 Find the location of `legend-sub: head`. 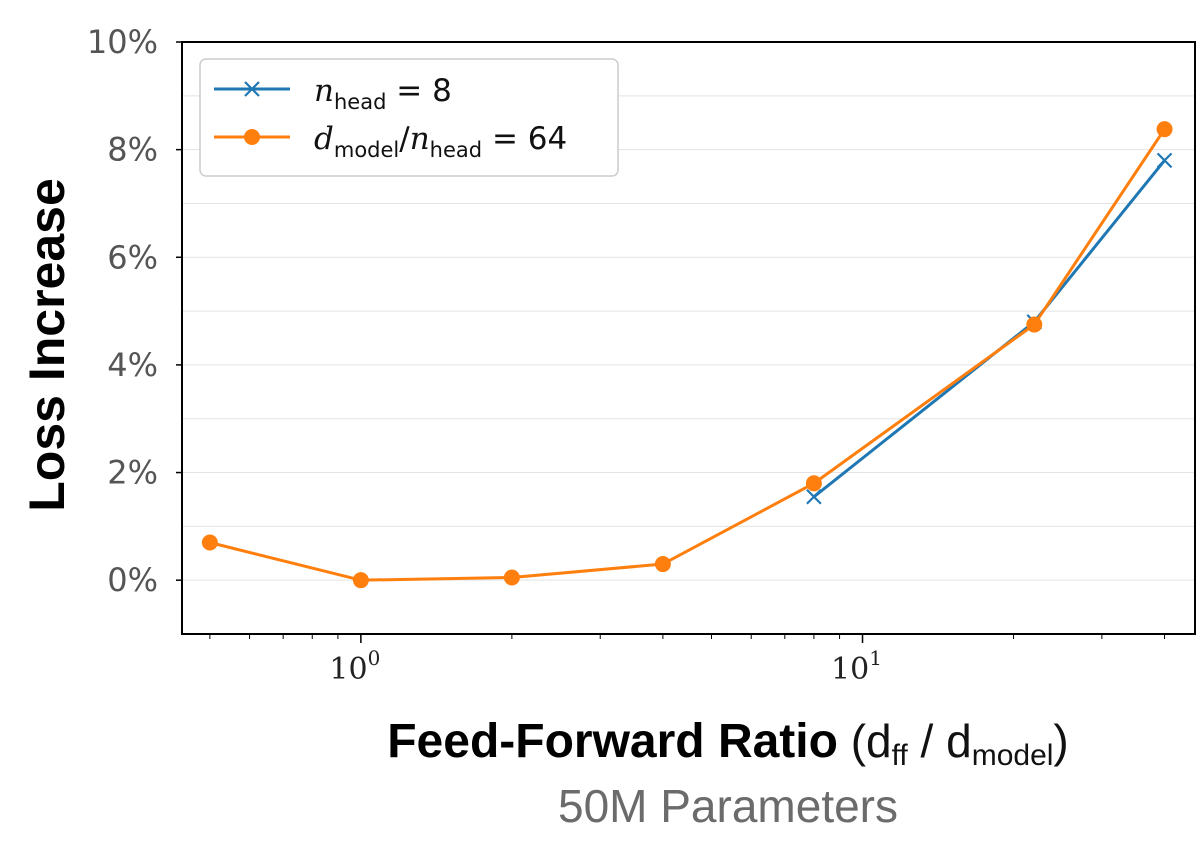

legend-sub: head is located at coordinates (360, 102).